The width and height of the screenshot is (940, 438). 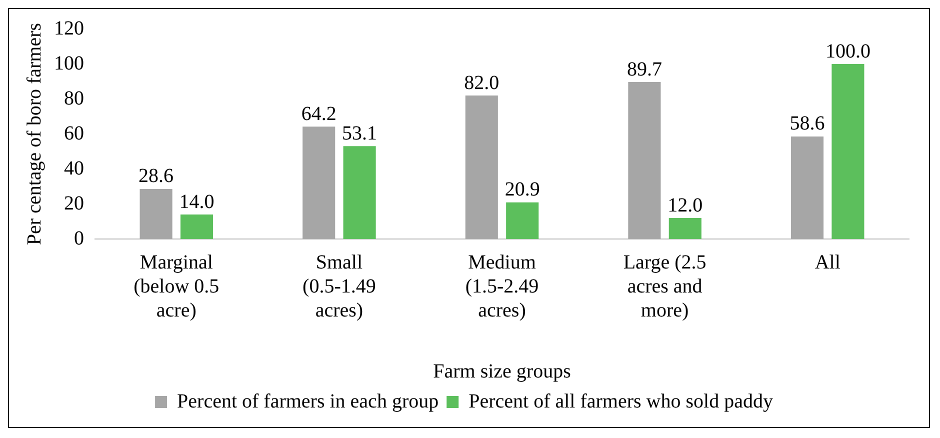 What do you see at coordinates (522, 189) in the screenshot?
I see `data-label: 20.9` at bounding box center [522, 189].